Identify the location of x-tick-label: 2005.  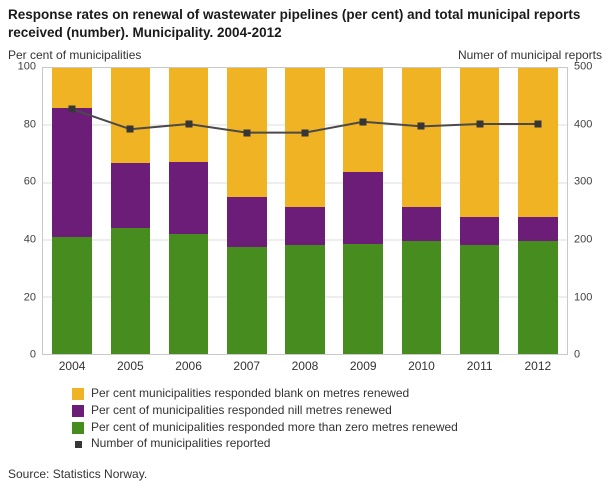
(130, 366).